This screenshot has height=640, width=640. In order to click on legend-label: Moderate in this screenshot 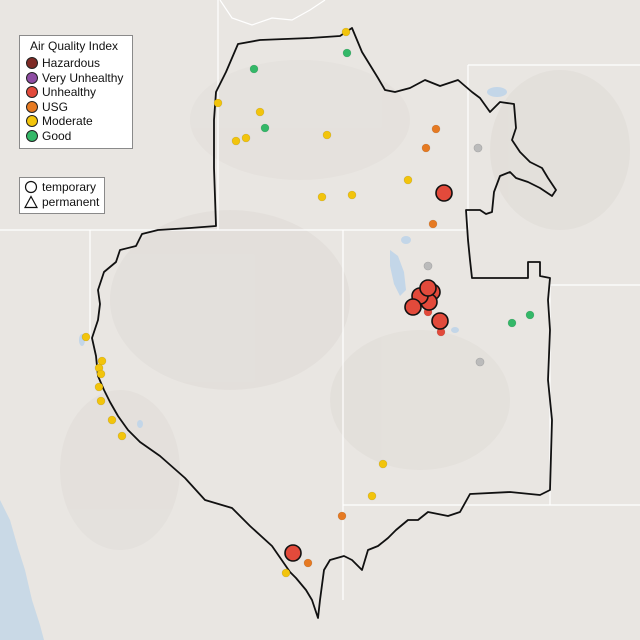, I will do `click(67, 121)`.